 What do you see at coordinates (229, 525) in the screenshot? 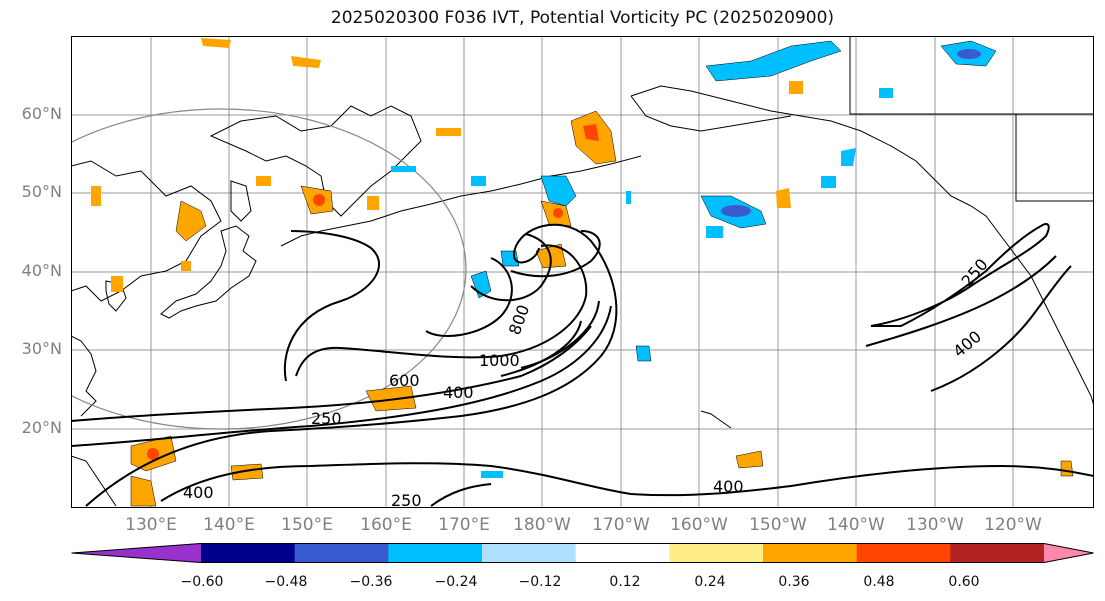
I see `lon-label-140e: 140°E` at bounding box center [229, 525].